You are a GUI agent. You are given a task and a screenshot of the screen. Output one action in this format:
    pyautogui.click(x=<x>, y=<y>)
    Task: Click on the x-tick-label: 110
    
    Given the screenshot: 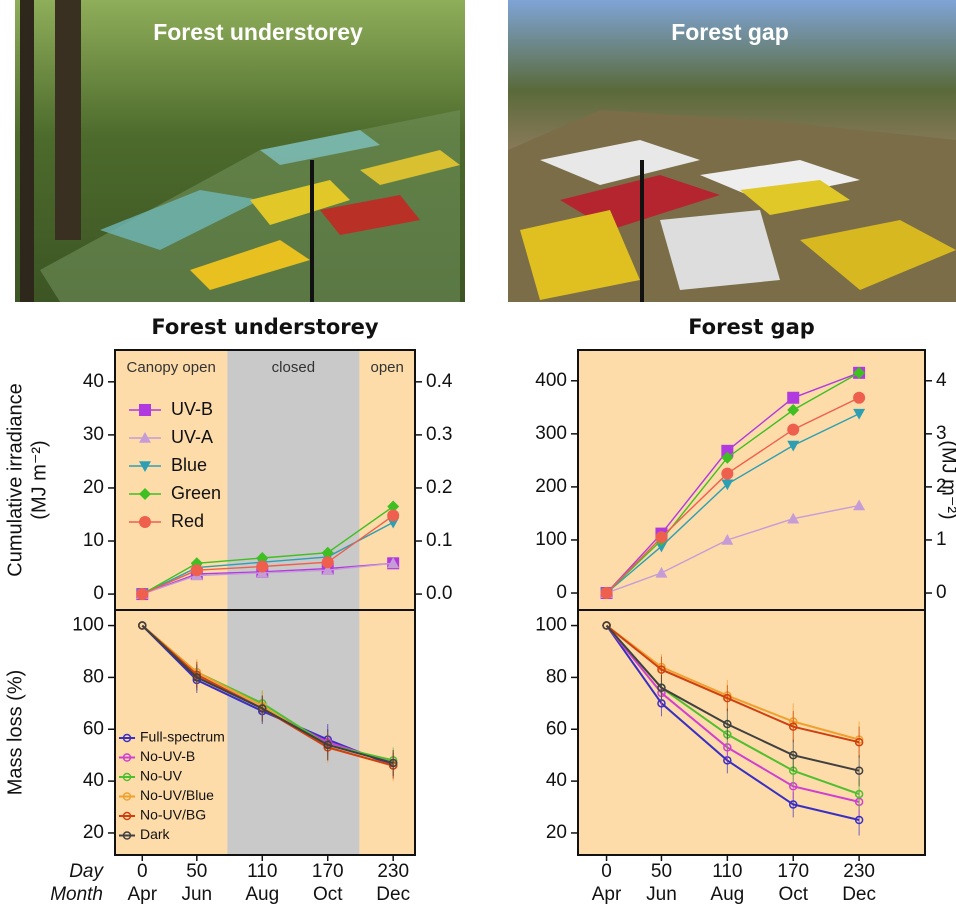 What is the action you would take?
    pyautogui.click(x=262, y=871)
    